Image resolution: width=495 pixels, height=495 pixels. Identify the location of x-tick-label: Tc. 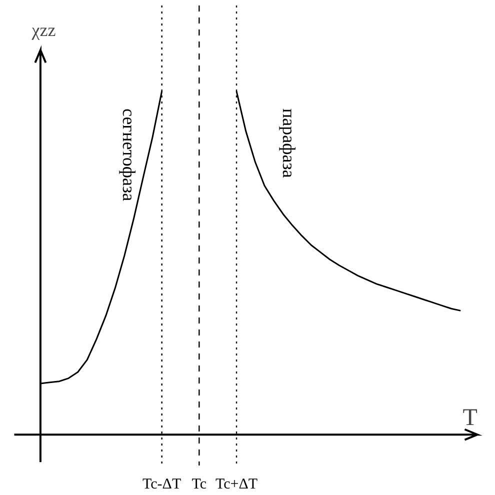
(199, 484).